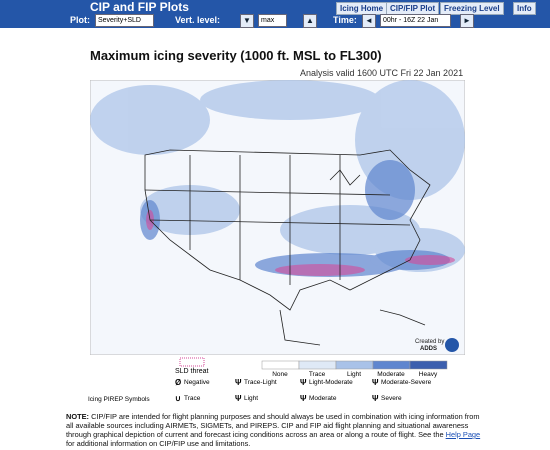 The height and width of the screenshot is (450, 550). Describe the element at coordinates (382, 73) in the screenshot. I see `map-subtitle: Analysis valid 1600 UTC Fri 22 Jan 2021` at that location.